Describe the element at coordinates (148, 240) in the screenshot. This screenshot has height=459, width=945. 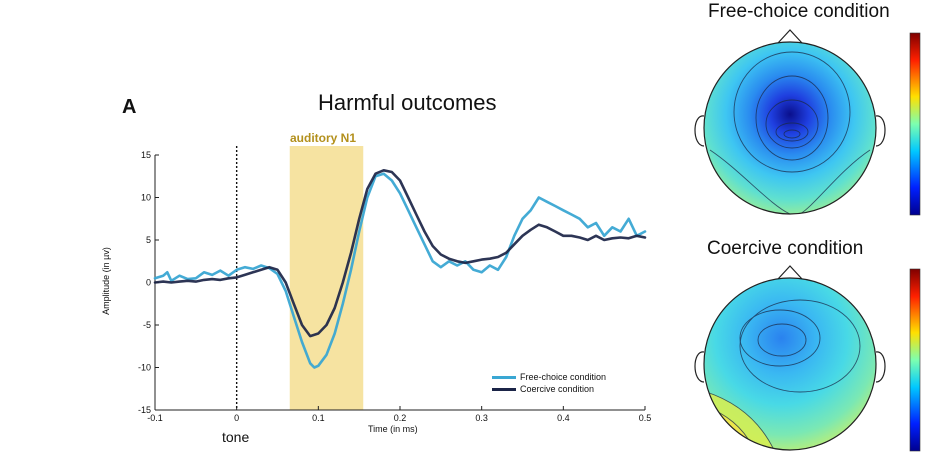
I see `y-tick-label: 5` at that location.